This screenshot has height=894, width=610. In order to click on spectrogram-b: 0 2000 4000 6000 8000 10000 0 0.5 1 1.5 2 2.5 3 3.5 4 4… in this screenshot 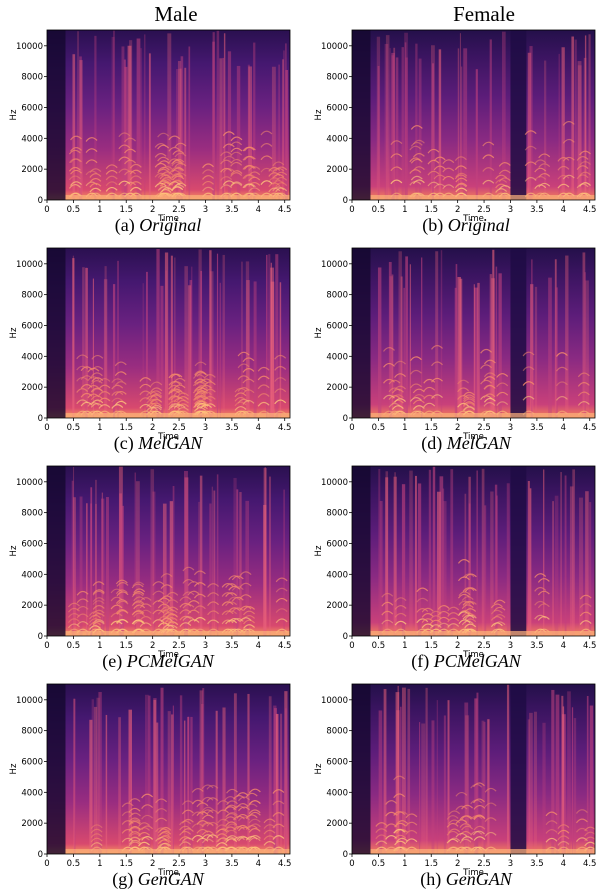, I will do `click(455, 126)`.